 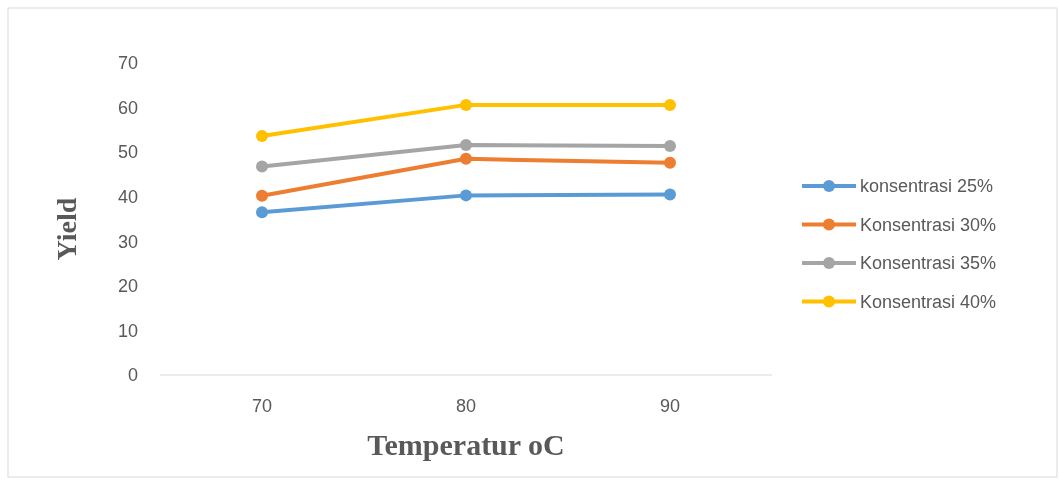 What do you see at coordinates (127, 152) in the screenshot?
I see `y-tick-label: 50` at bounding box center [127, 152].